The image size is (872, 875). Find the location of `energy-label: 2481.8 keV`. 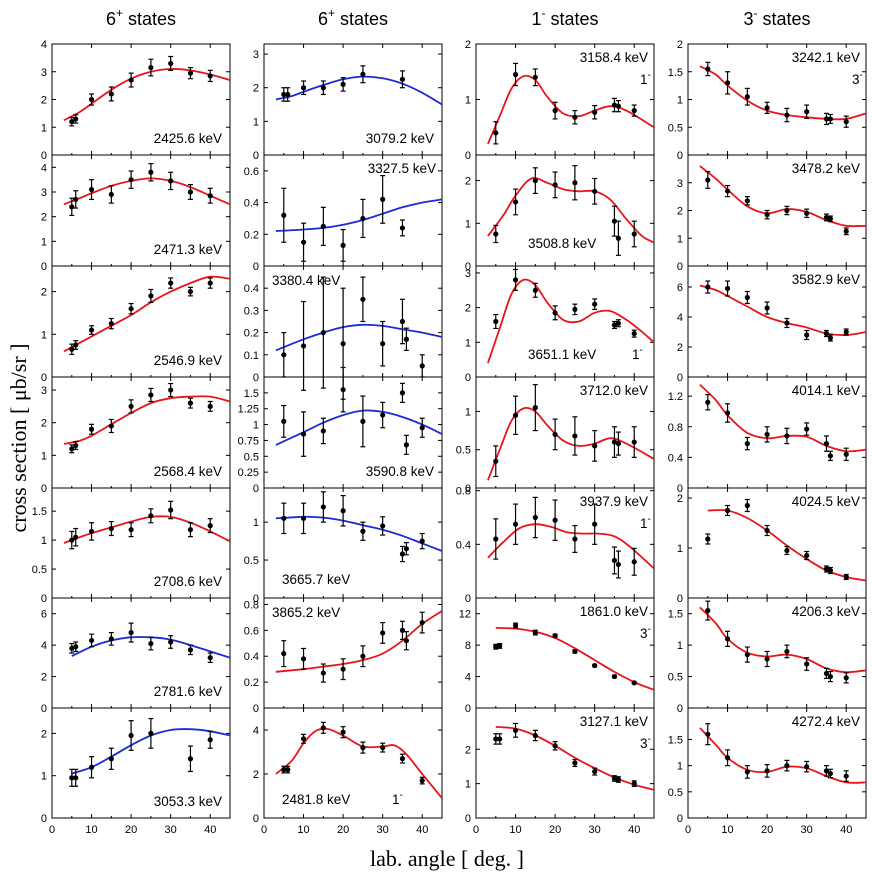

energy-label: 2481.8 keV is located at coordinates (316, 799).